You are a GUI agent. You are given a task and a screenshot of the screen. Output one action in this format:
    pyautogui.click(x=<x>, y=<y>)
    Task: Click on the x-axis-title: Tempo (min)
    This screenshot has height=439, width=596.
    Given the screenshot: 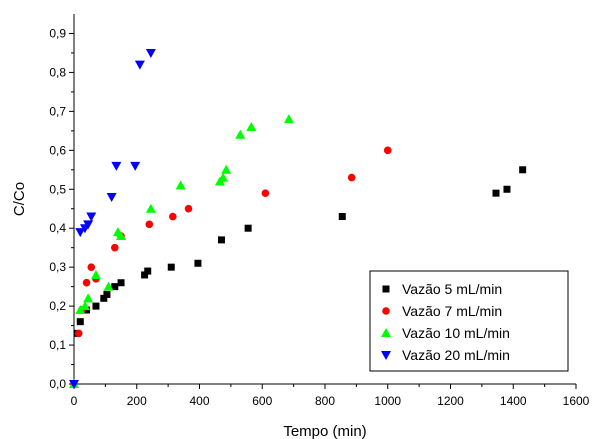 What is the action you would take?
    pyautogui.click(x=324, y=431)
    